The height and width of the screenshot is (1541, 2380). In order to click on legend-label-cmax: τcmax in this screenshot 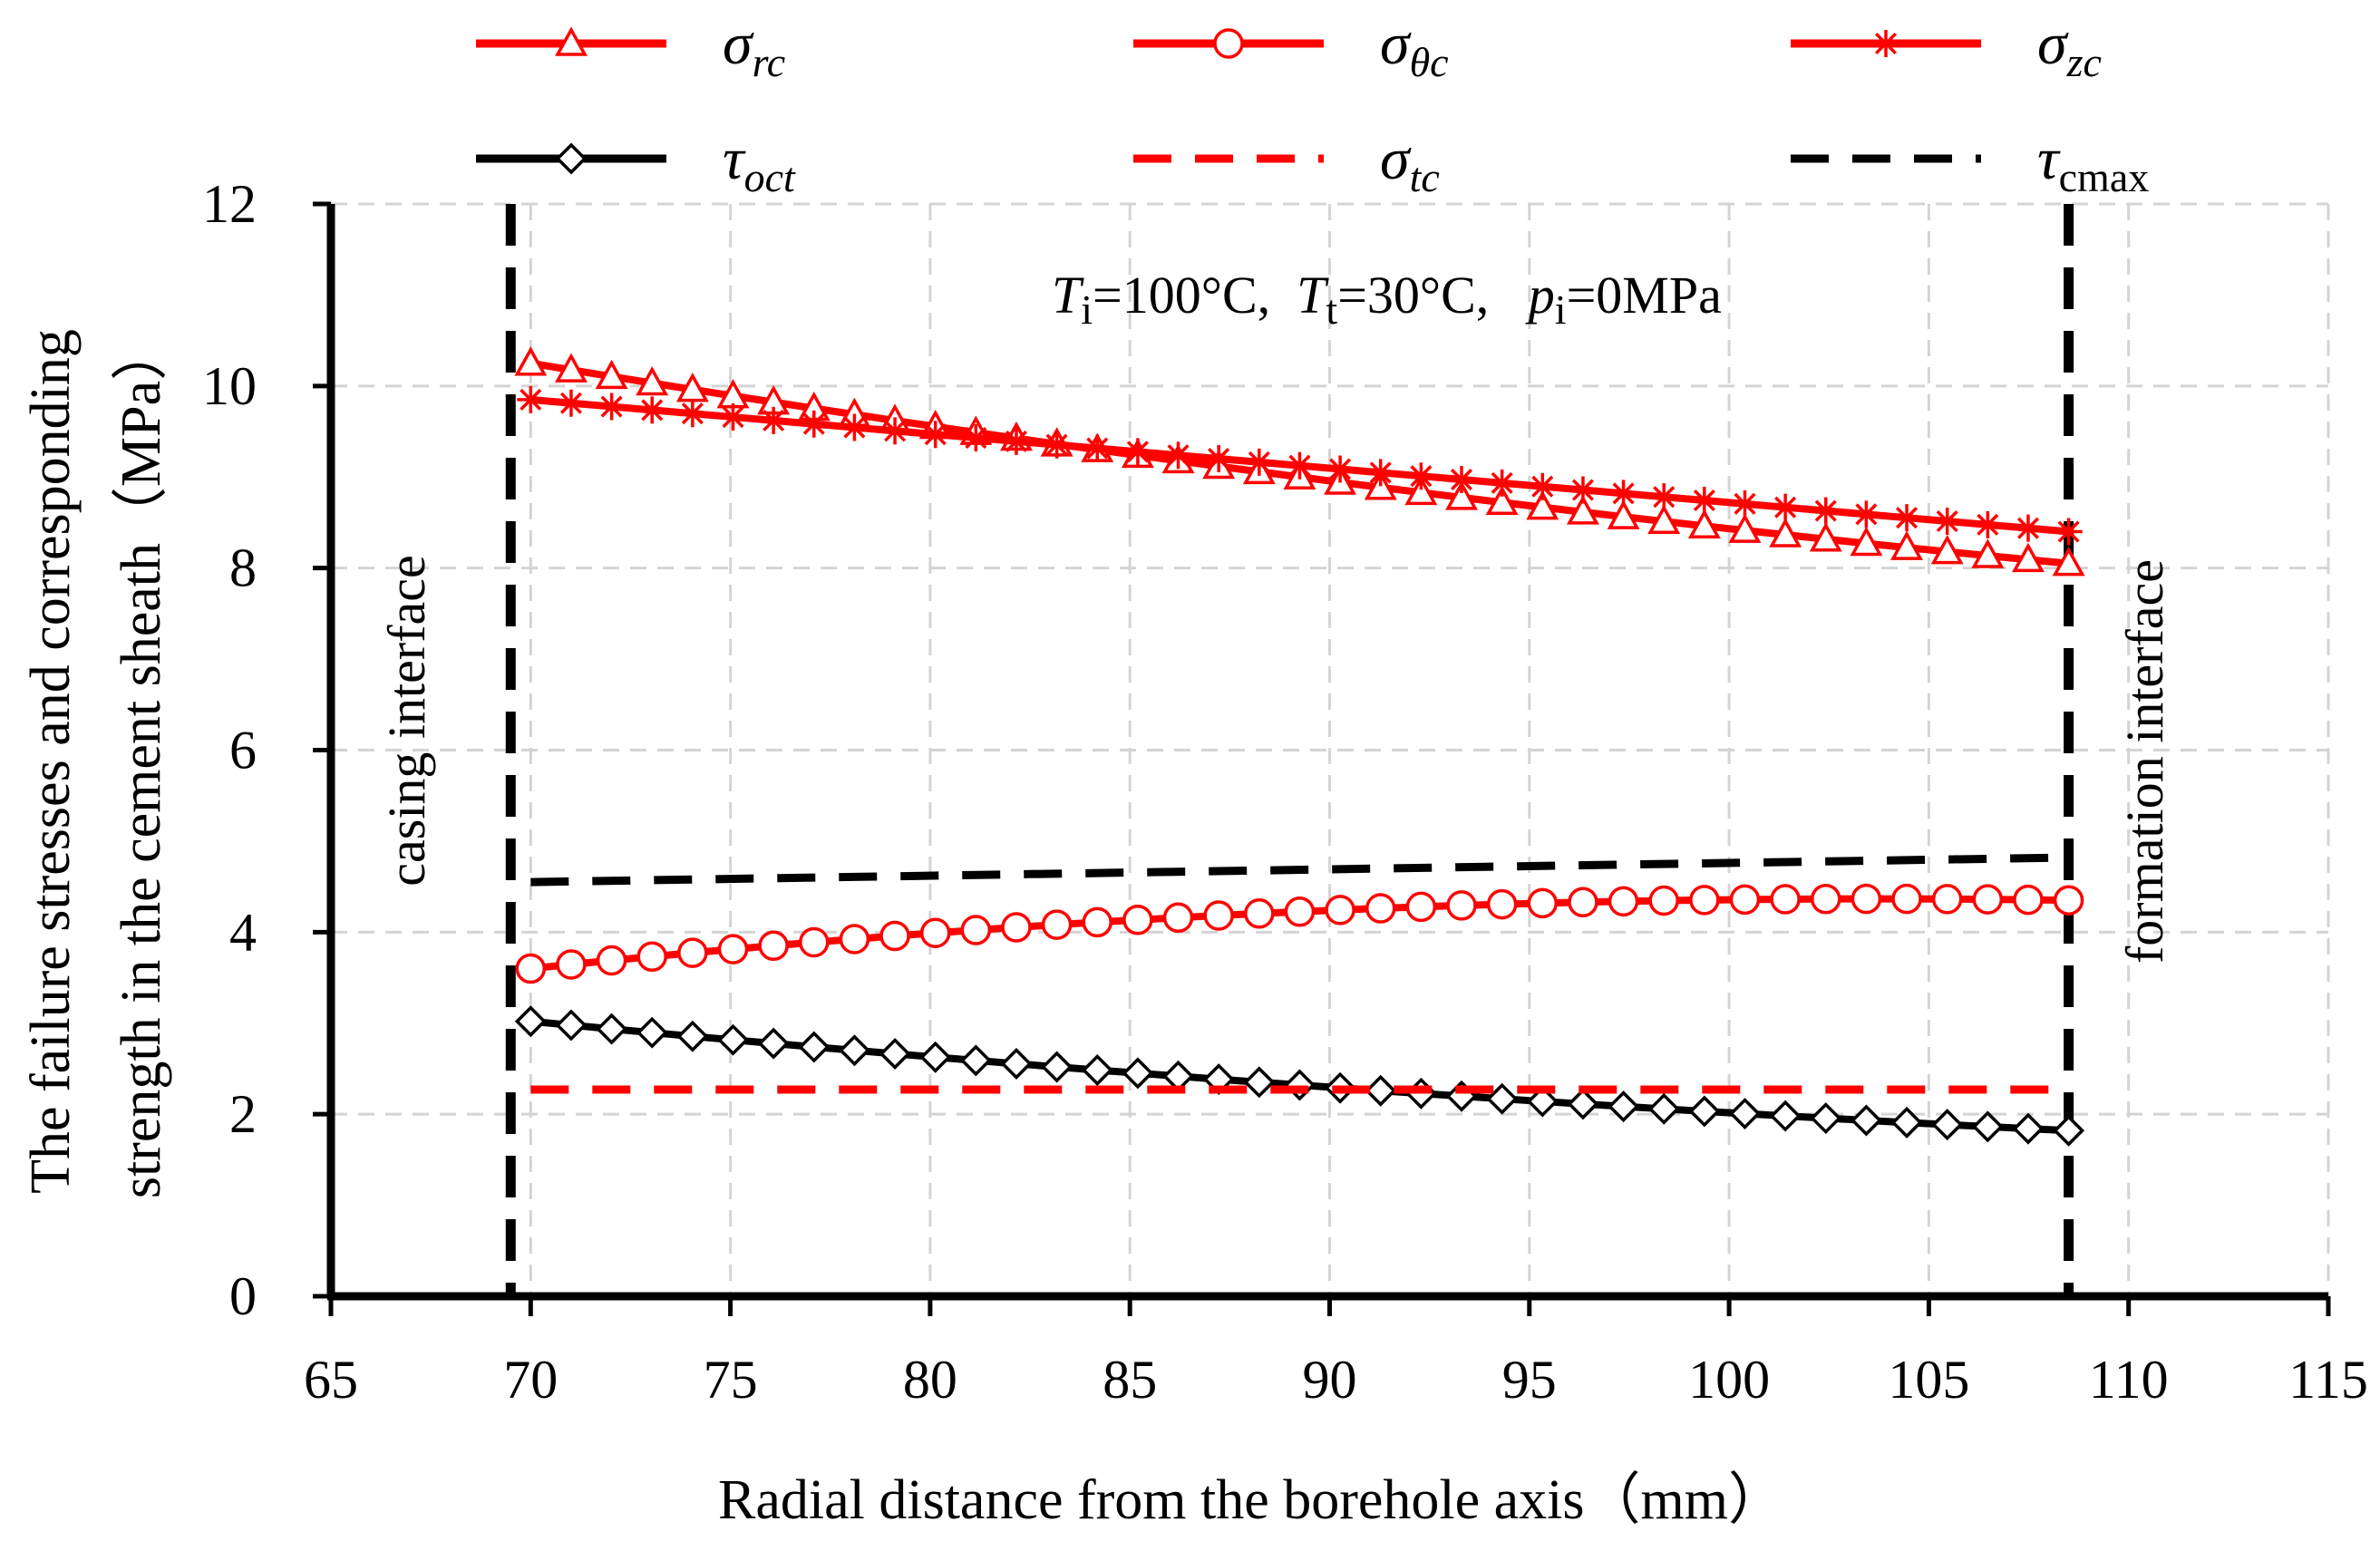, I will do `click(2093, 163)`.